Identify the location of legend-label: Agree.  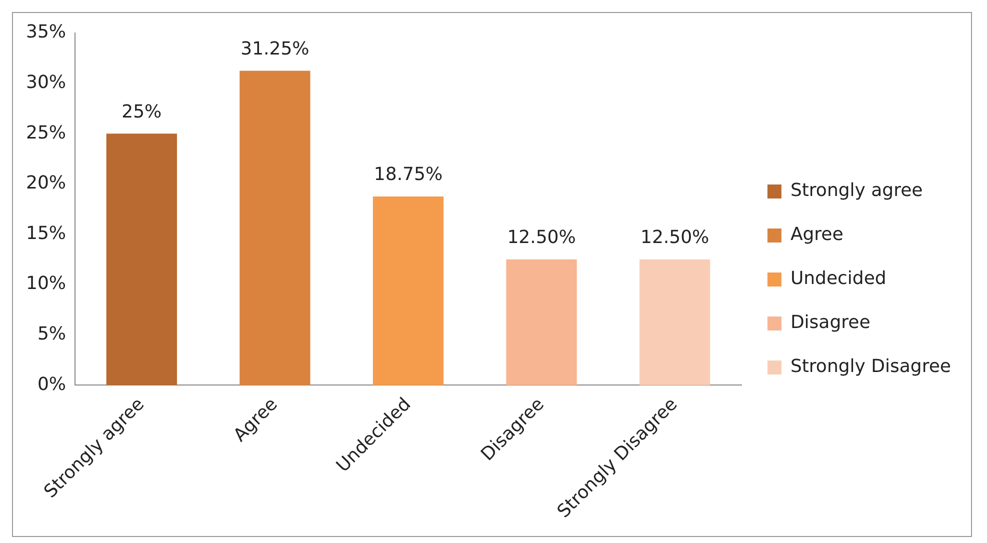
(817, 235).